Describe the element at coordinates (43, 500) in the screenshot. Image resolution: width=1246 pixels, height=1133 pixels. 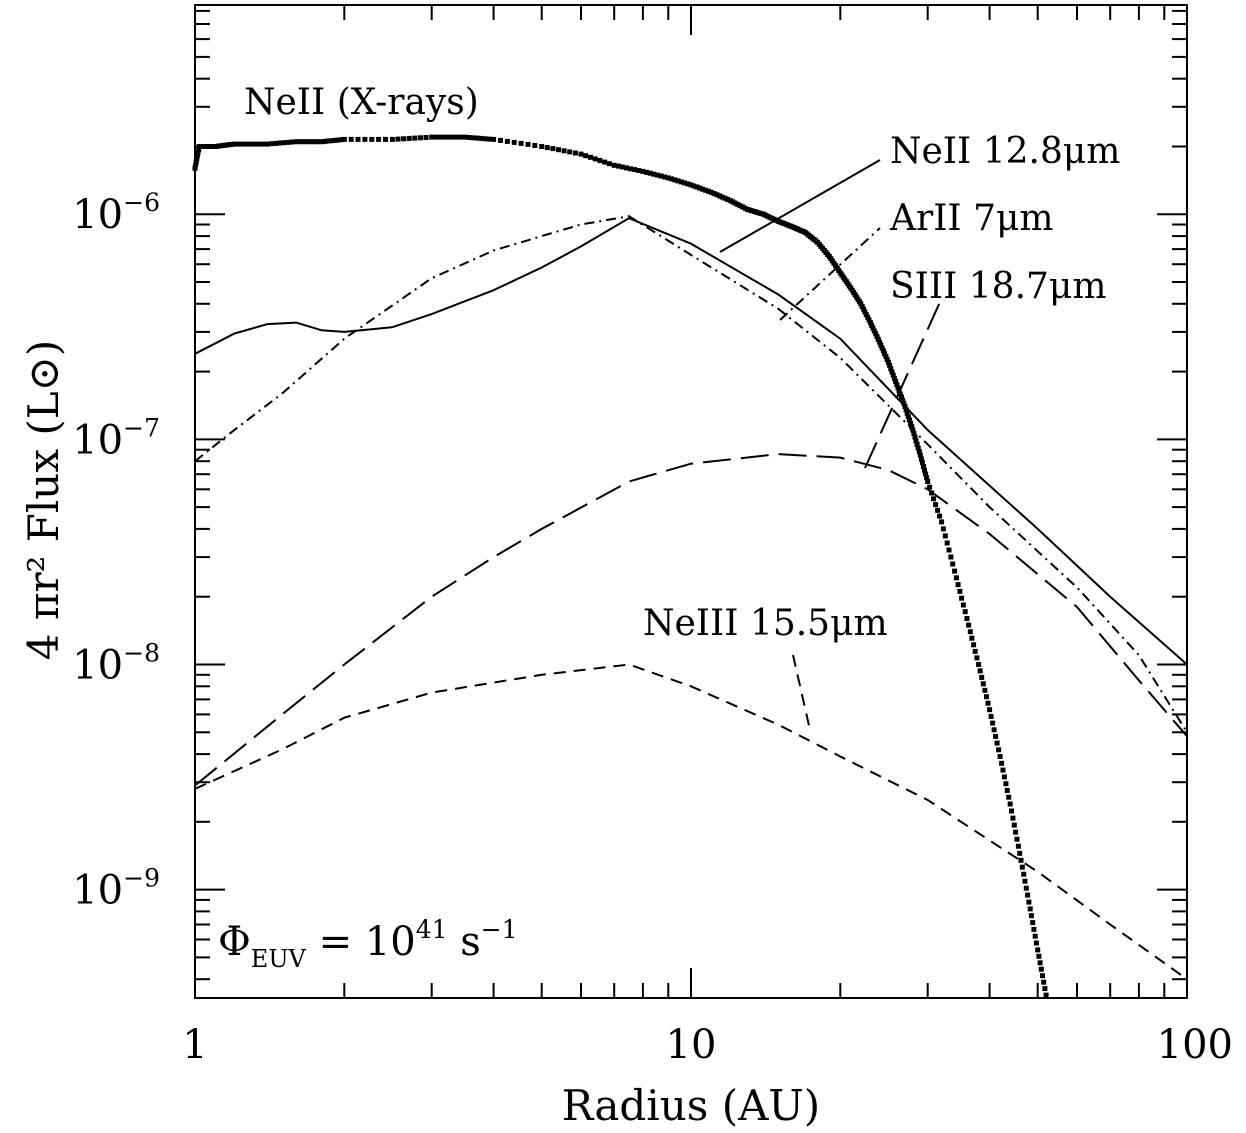
I see `y-axis-title: 4 πr² Flux (L⊙)` at that location.